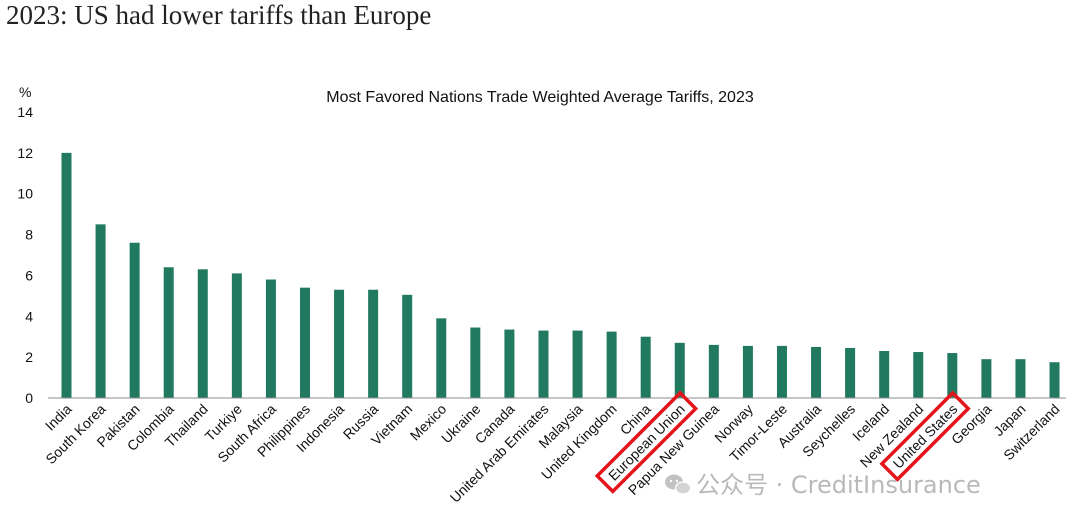  What do you see at coordinates (29, 357) in the screenshot?
I see `y-tick-label: 2` at bounding box center [29, 357].